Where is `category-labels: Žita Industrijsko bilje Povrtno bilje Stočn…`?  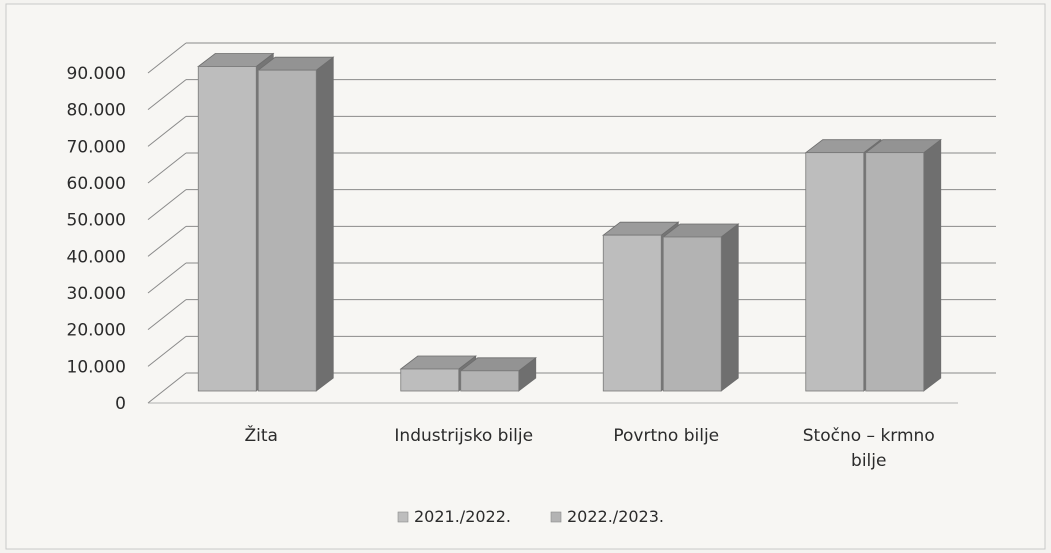 category-labels: Žita Industrijsko bilje Povrtno bilje Stočn… is located at coordinates (590, 447).